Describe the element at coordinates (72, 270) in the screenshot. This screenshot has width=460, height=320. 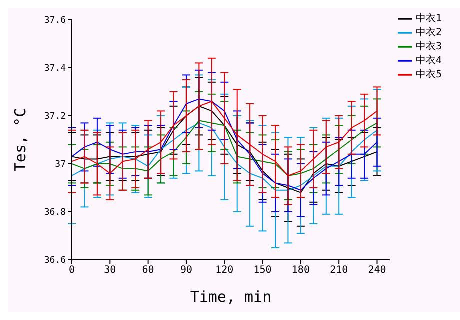
I see `x-tick-label: 0` at that location.